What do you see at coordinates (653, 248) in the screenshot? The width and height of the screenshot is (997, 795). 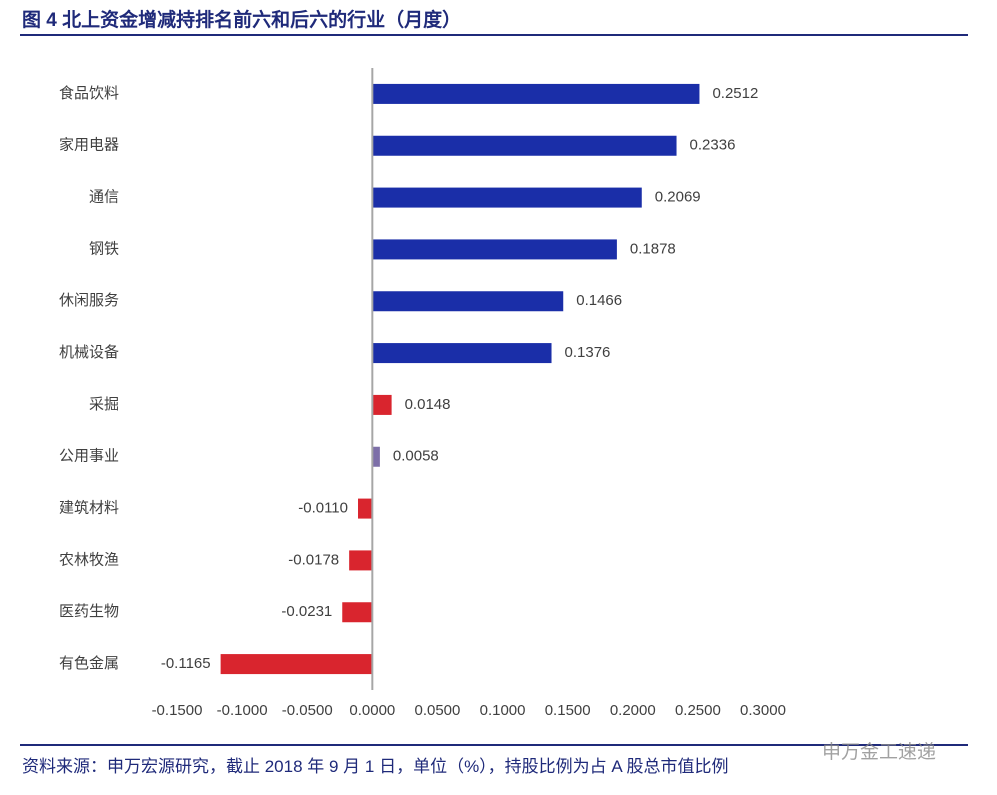 I see `data-label: 0.1878` at bounding box center [653, 248].